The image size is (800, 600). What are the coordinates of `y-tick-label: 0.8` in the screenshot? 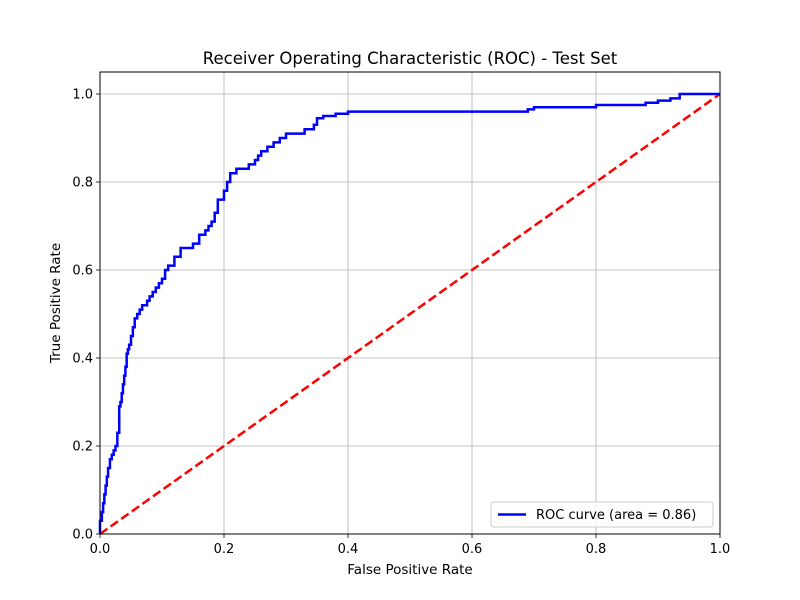 It's located at (82, 183).